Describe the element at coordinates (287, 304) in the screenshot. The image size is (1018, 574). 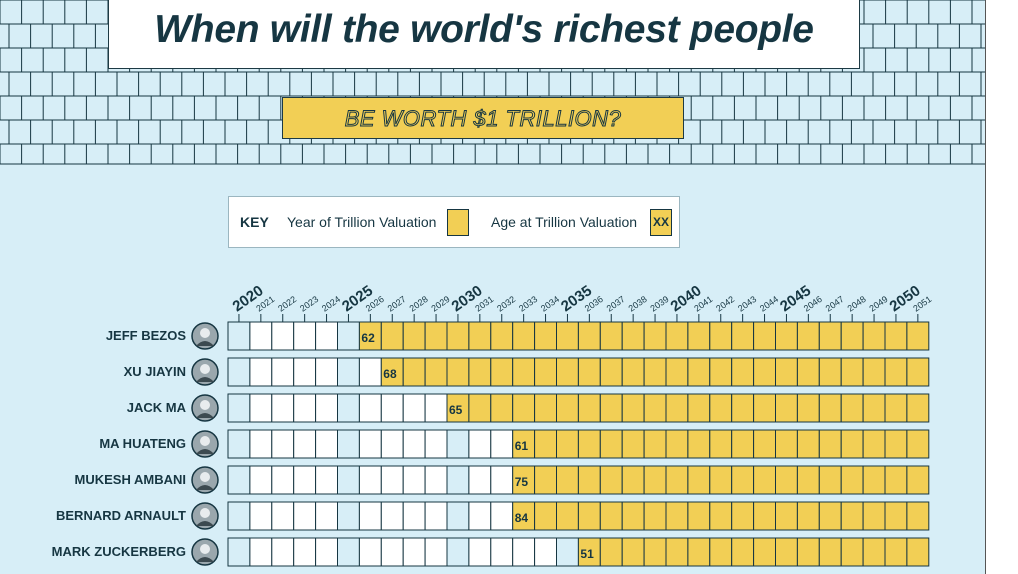
I see `year-label: 2022` at that location.